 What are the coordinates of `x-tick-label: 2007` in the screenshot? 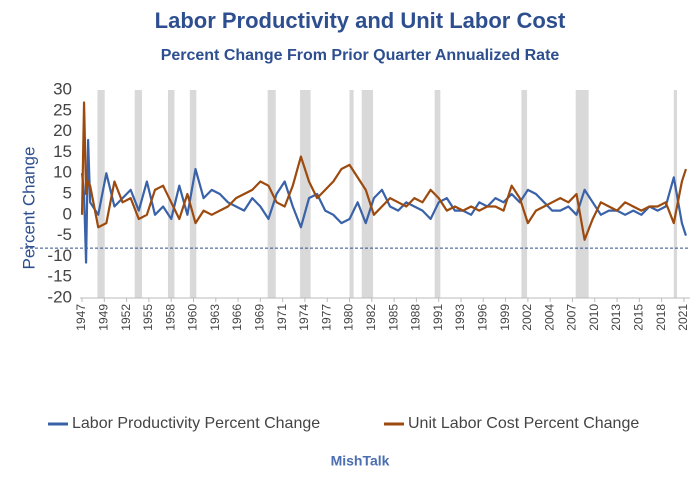 It's located at (572, 317).